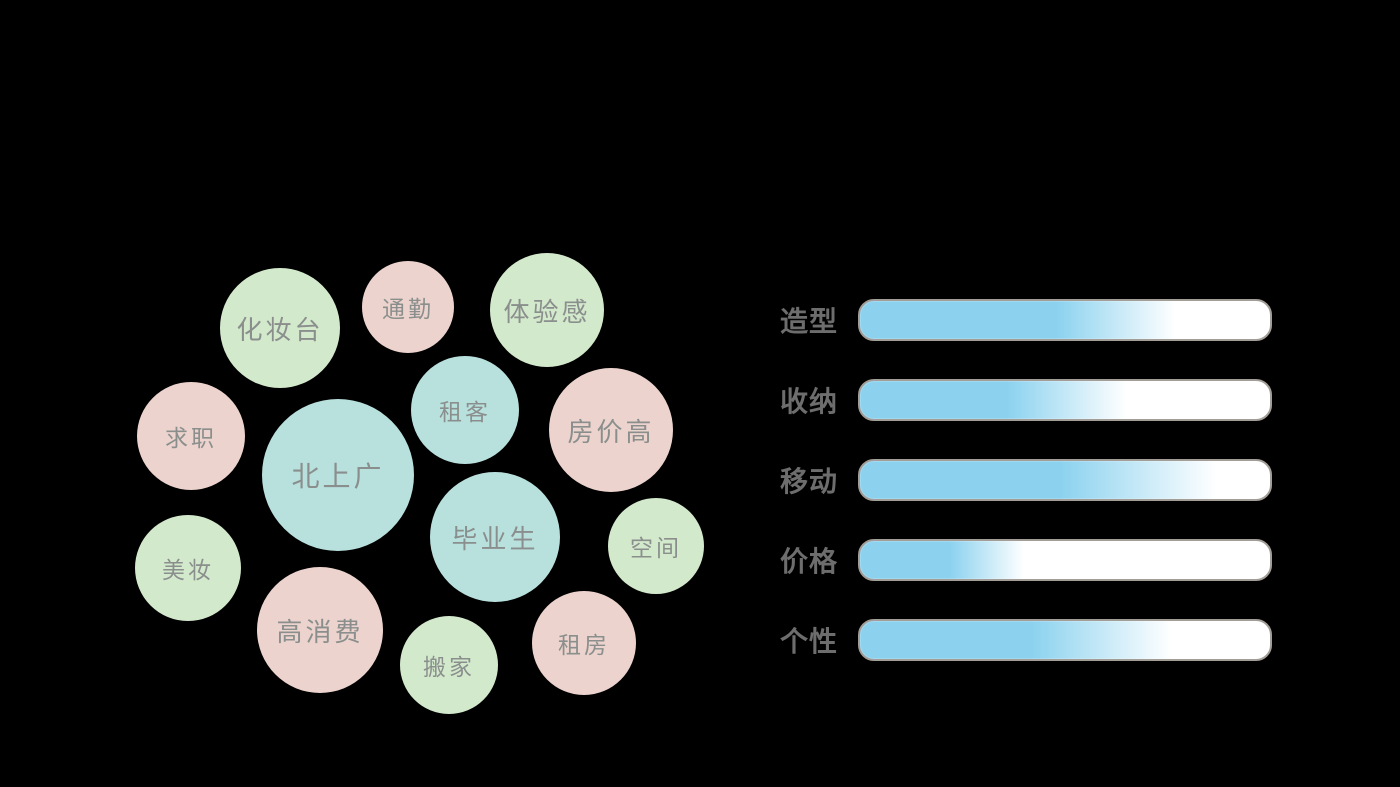  Describe the element at coordinates (191, 439) in the screenshot. I see `bubble-label: 求职` at that location.